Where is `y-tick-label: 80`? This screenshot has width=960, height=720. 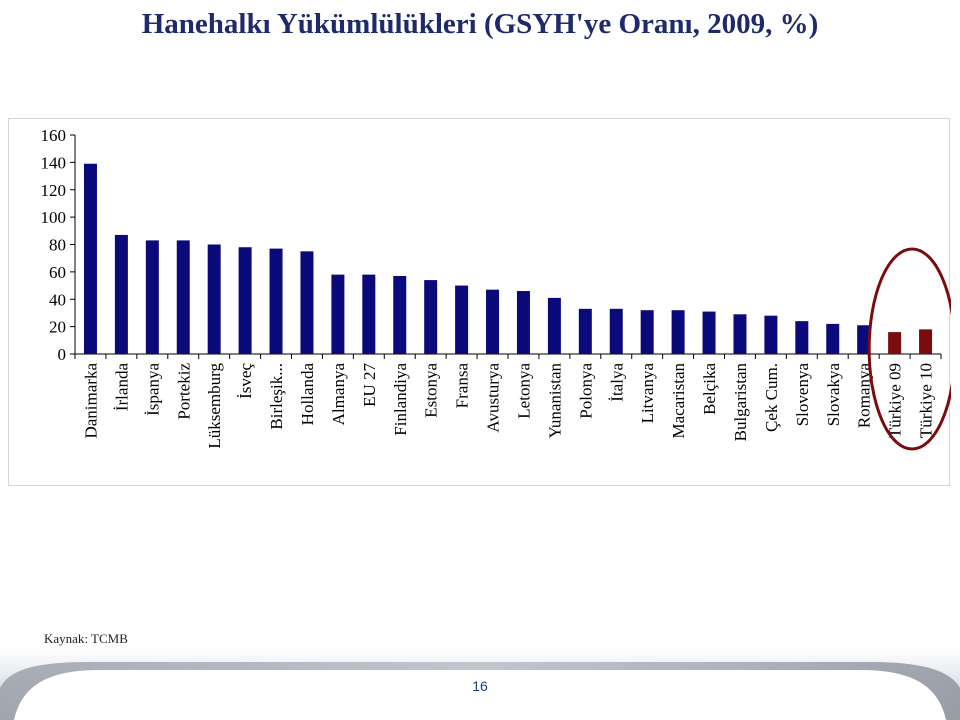
y-tick-label: 80 is located at coordinates (57, 245).